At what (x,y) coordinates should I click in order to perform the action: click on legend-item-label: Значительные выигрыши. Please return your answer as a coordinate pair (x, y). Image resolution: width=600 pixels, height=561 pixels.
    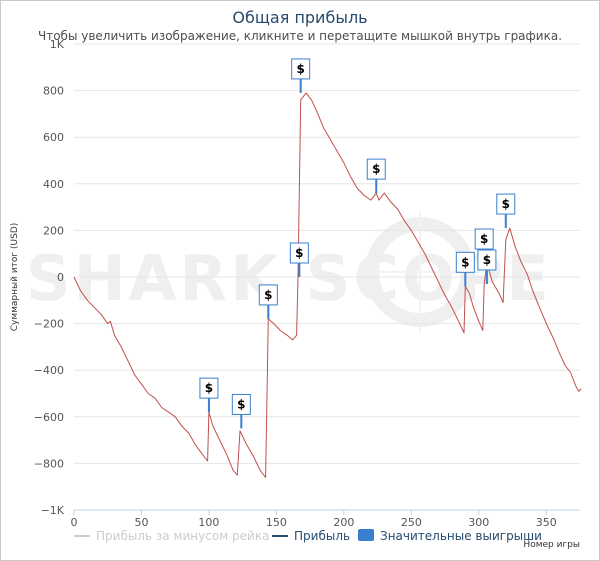
    Looking at the image, I should click on (461, 536).